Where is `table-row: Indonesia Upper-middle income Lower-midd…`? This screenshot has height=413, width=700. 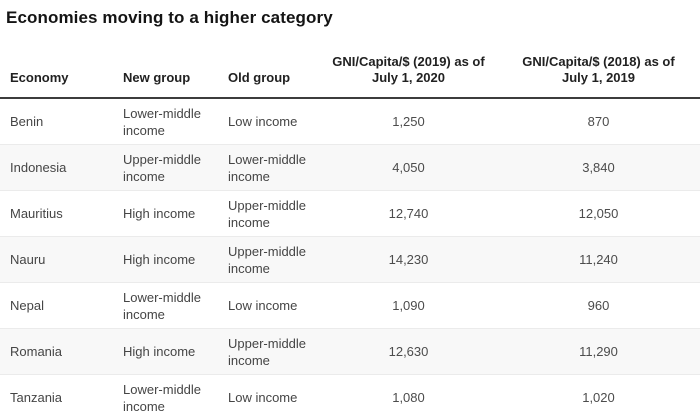
table-row: Indonesia Upper-middle income Lower-midd… is located at coordinates (350, 167).